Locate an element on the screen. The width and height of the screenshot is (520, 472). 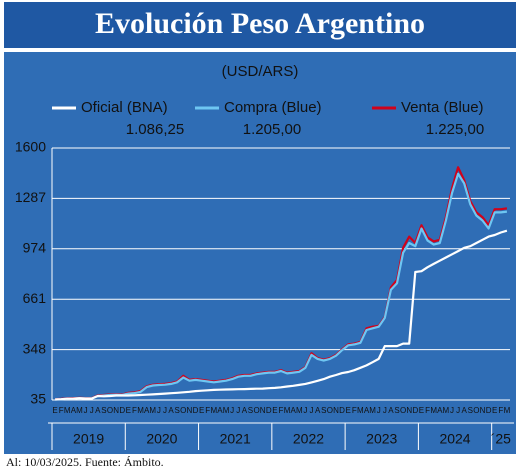
legend-label: Oficial (BNA) is located at coordinates (124, 107).